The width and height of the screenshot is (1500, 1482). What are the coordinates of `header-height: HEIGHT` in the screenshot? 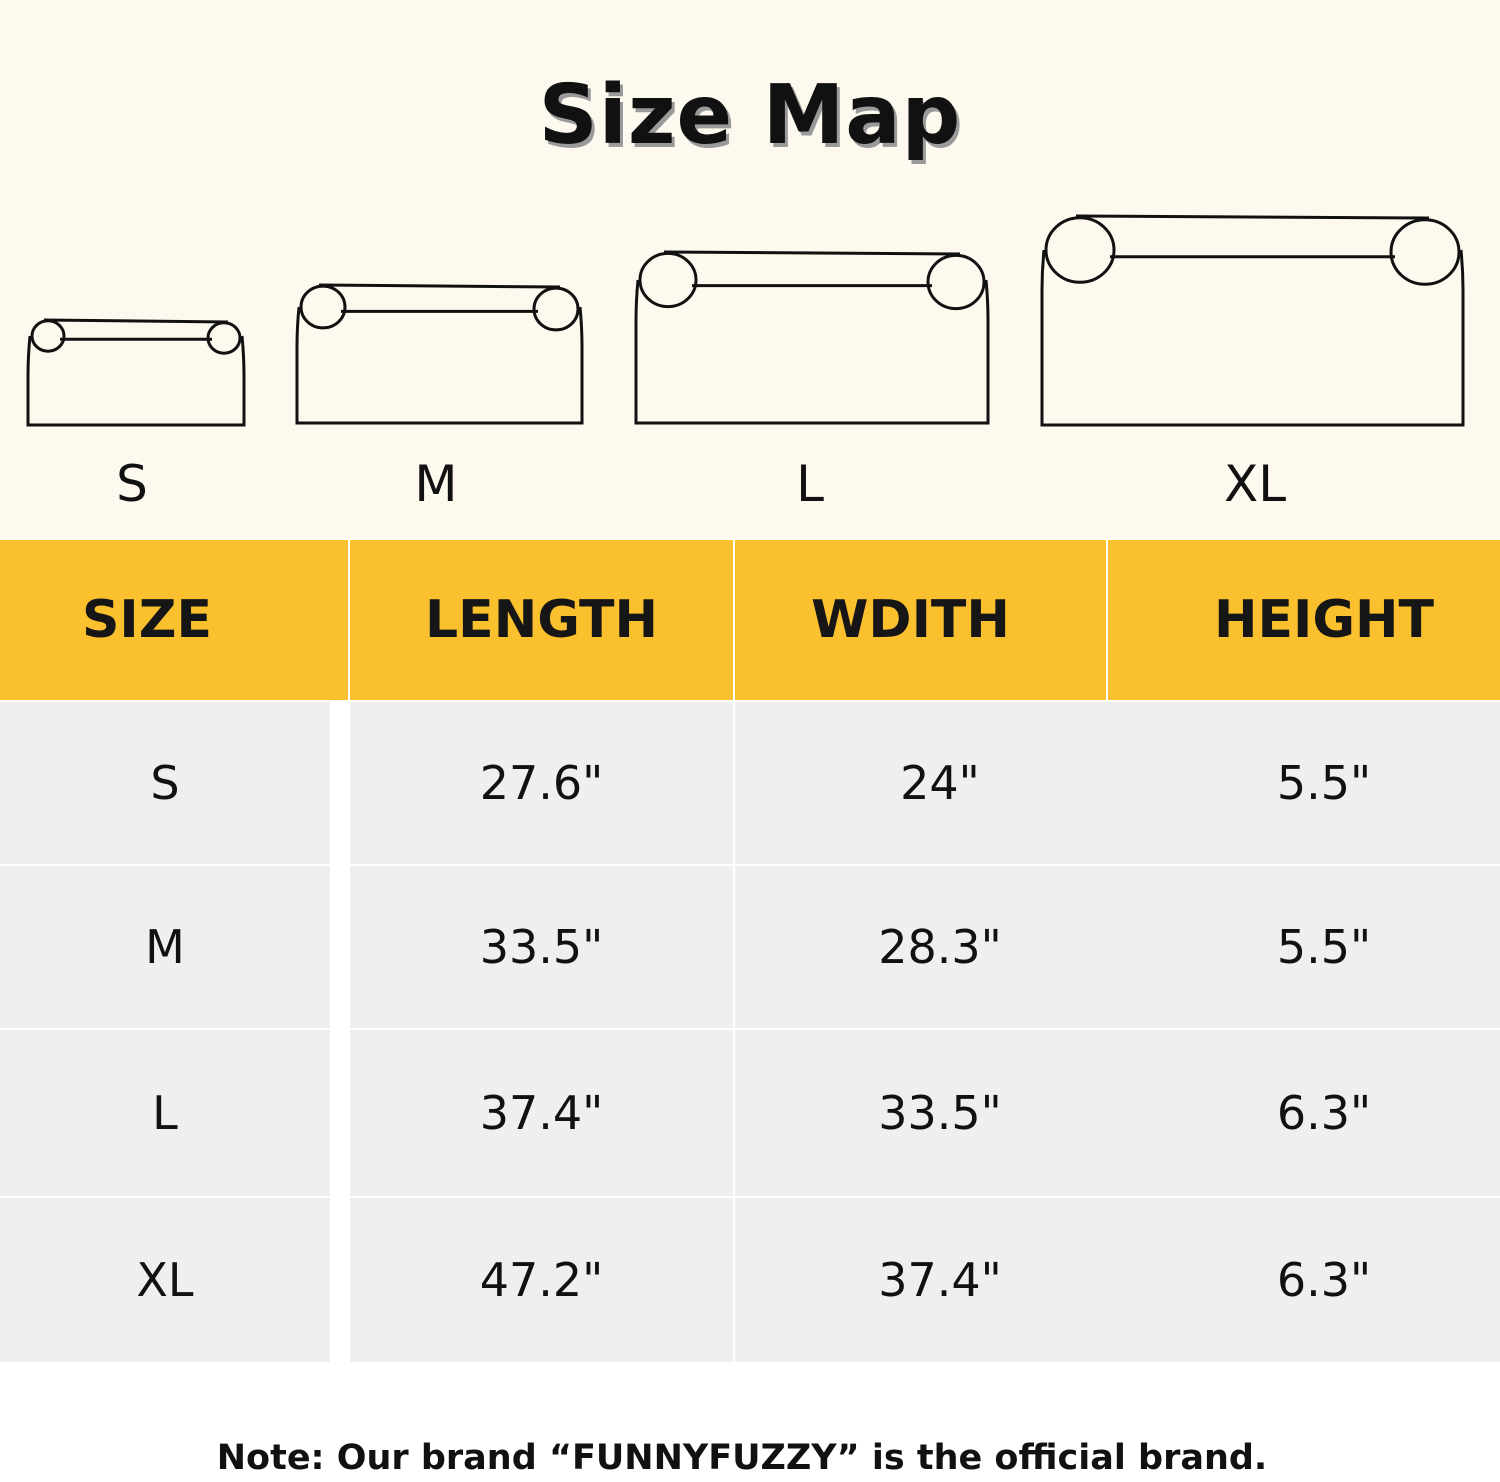 It's located at (1304, 620).